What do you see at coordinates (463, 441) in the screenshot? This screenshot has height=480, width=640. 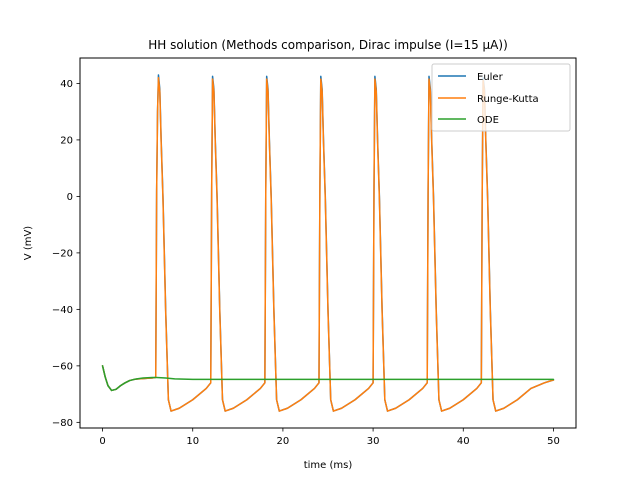 I see `x-tick-label: 40` at bounding box center [463, 441].